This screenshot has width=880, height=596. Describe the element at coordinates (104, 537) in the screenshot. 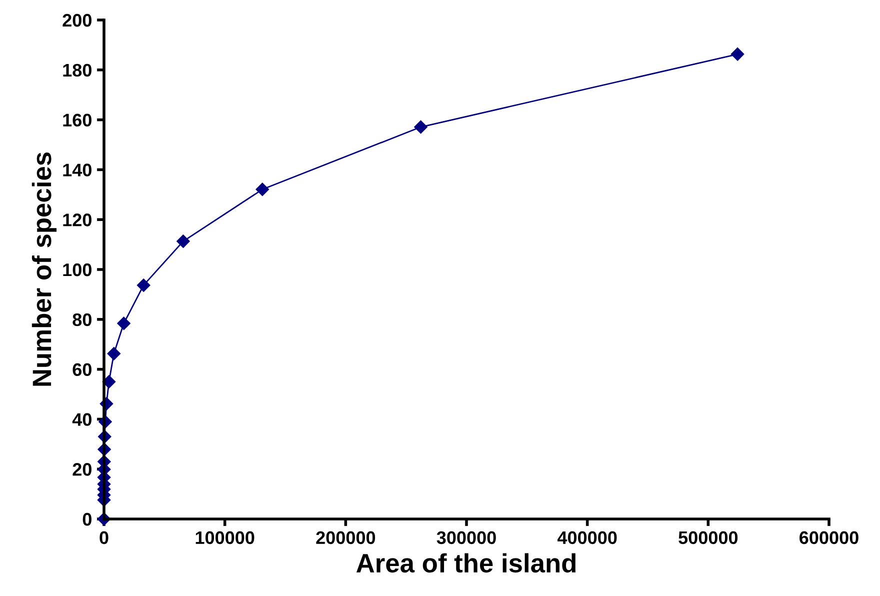

I see `x-tick-label: 0` at that location.